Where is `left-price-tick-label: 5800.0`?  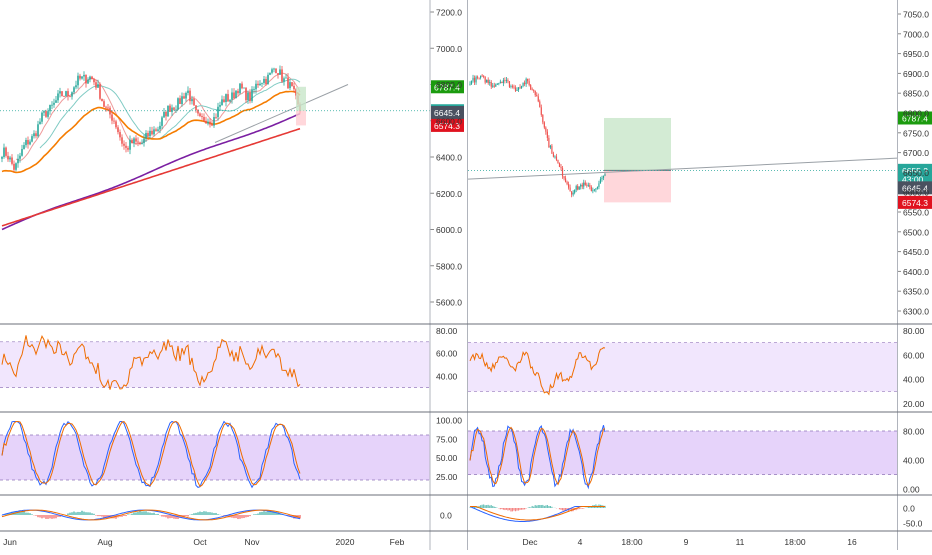
left-price-tick-label: 5800.0 is located at coordinates (449, 266).